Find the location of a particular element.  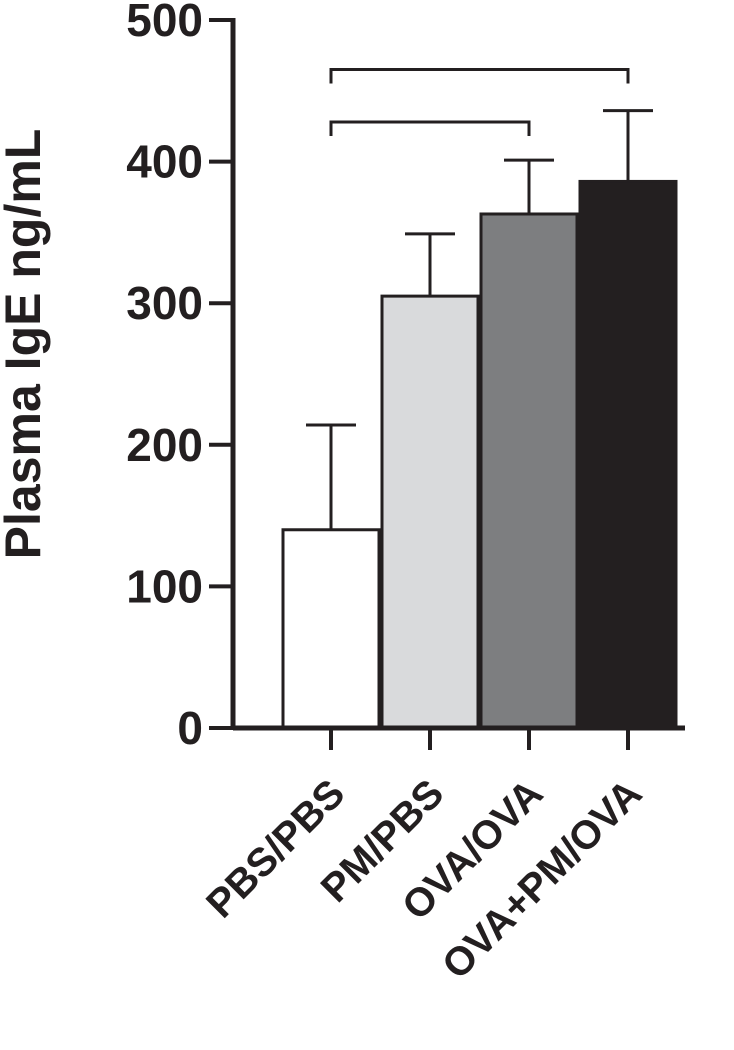

y-tick-labels: 0 100 200 300 400 500 is located at coordinates (164, 377).